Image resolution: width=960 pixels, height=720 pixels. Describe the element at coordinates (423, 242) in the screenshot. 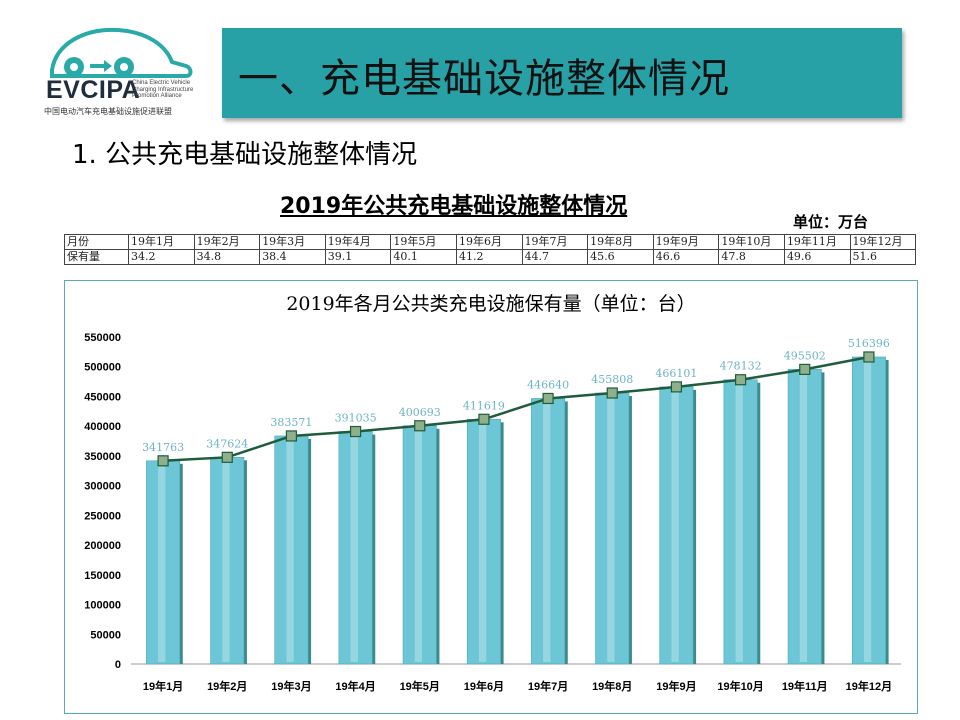

I see `table-month-cell: 19年5月` at that location.